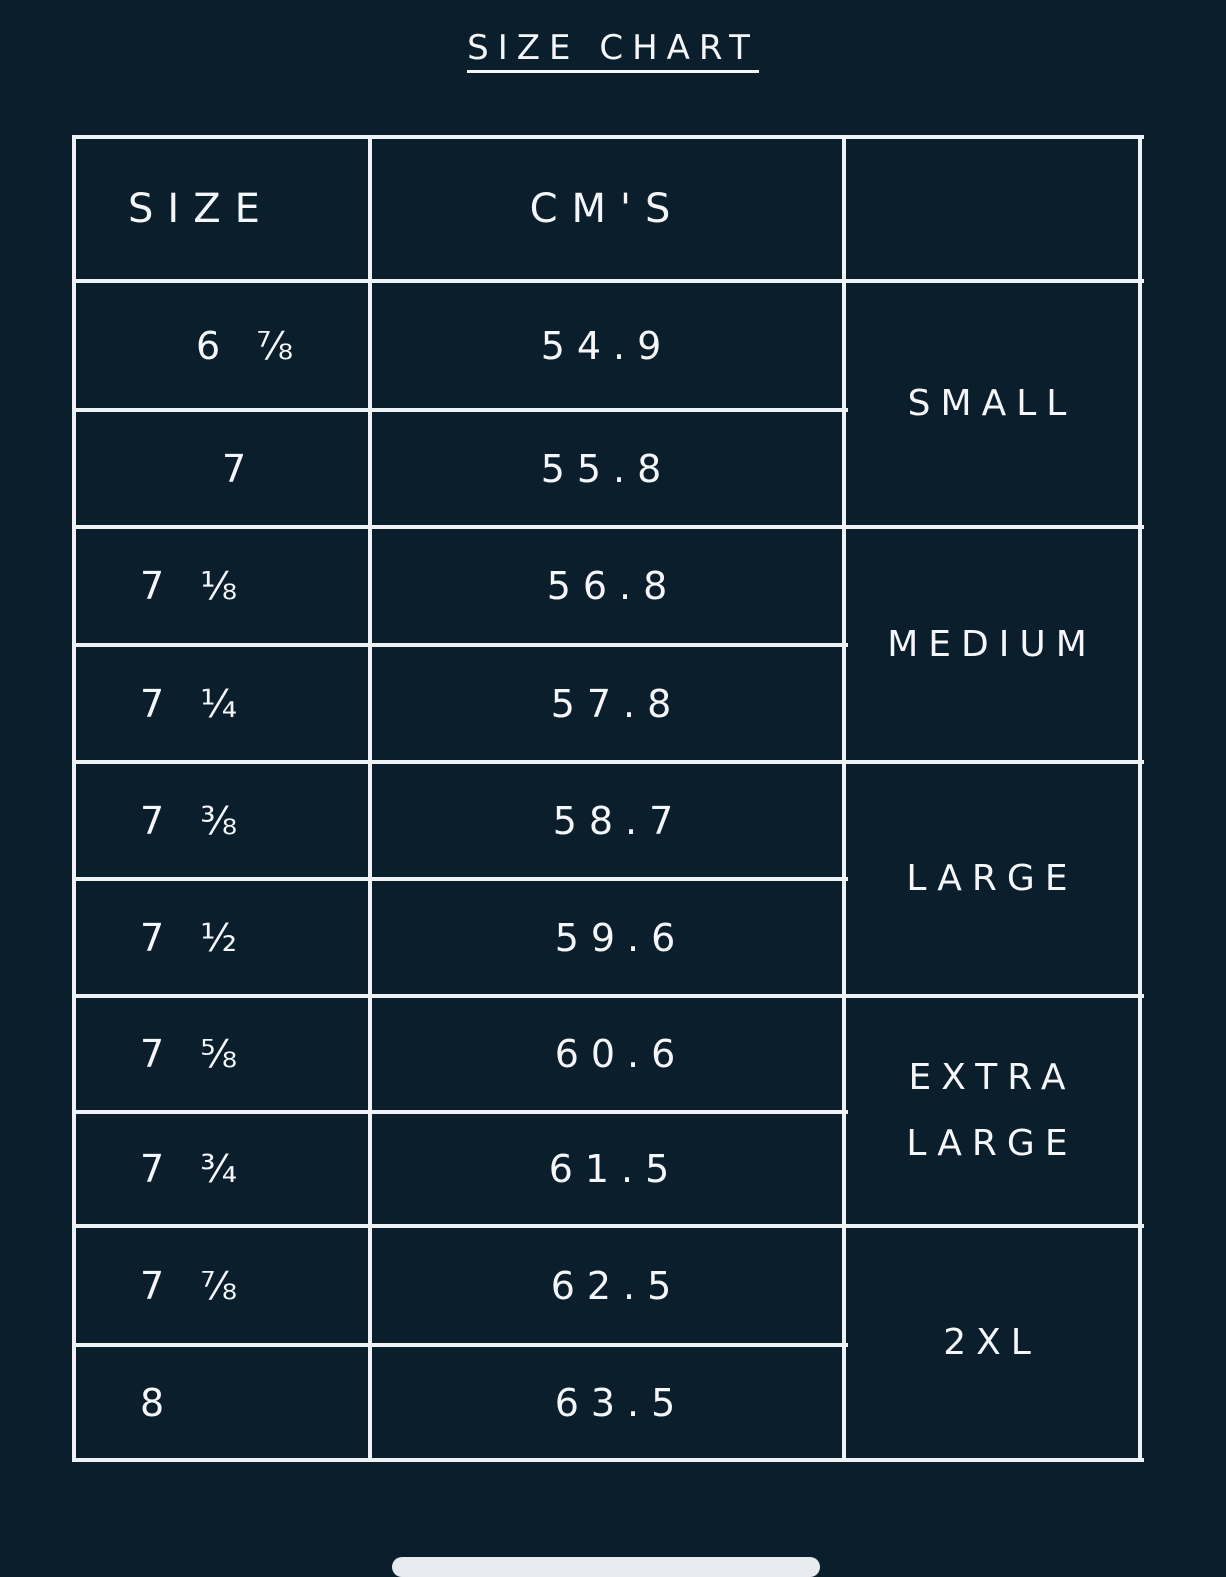 The height and width of the screenshot is (1577, 1226). What do you see at coordinates (251, 345) in the screenshot?
I see `size-value: 6 ⅞` at bounding box center [251, 345].